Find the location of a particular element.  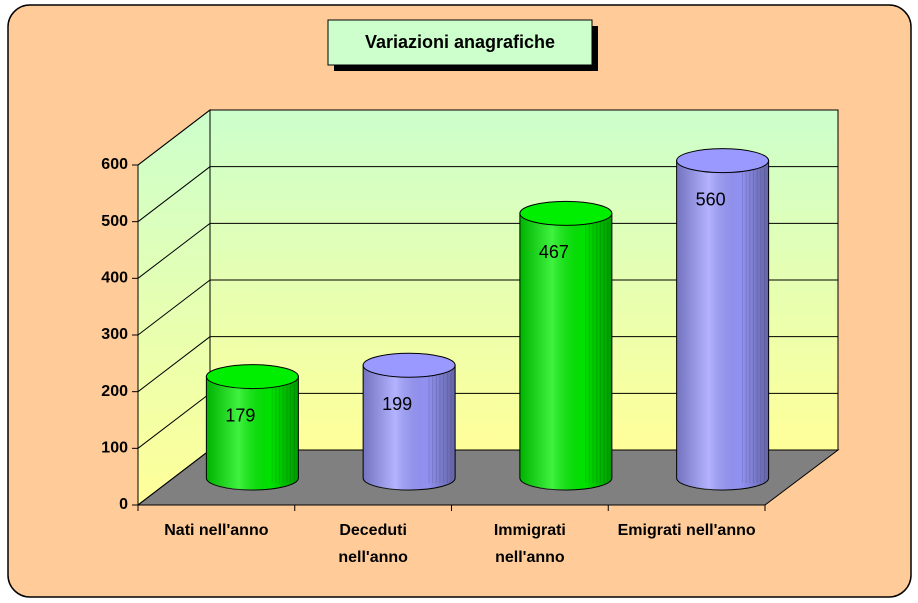

y-tick-label: 600 is located at coordinates (114, 164).